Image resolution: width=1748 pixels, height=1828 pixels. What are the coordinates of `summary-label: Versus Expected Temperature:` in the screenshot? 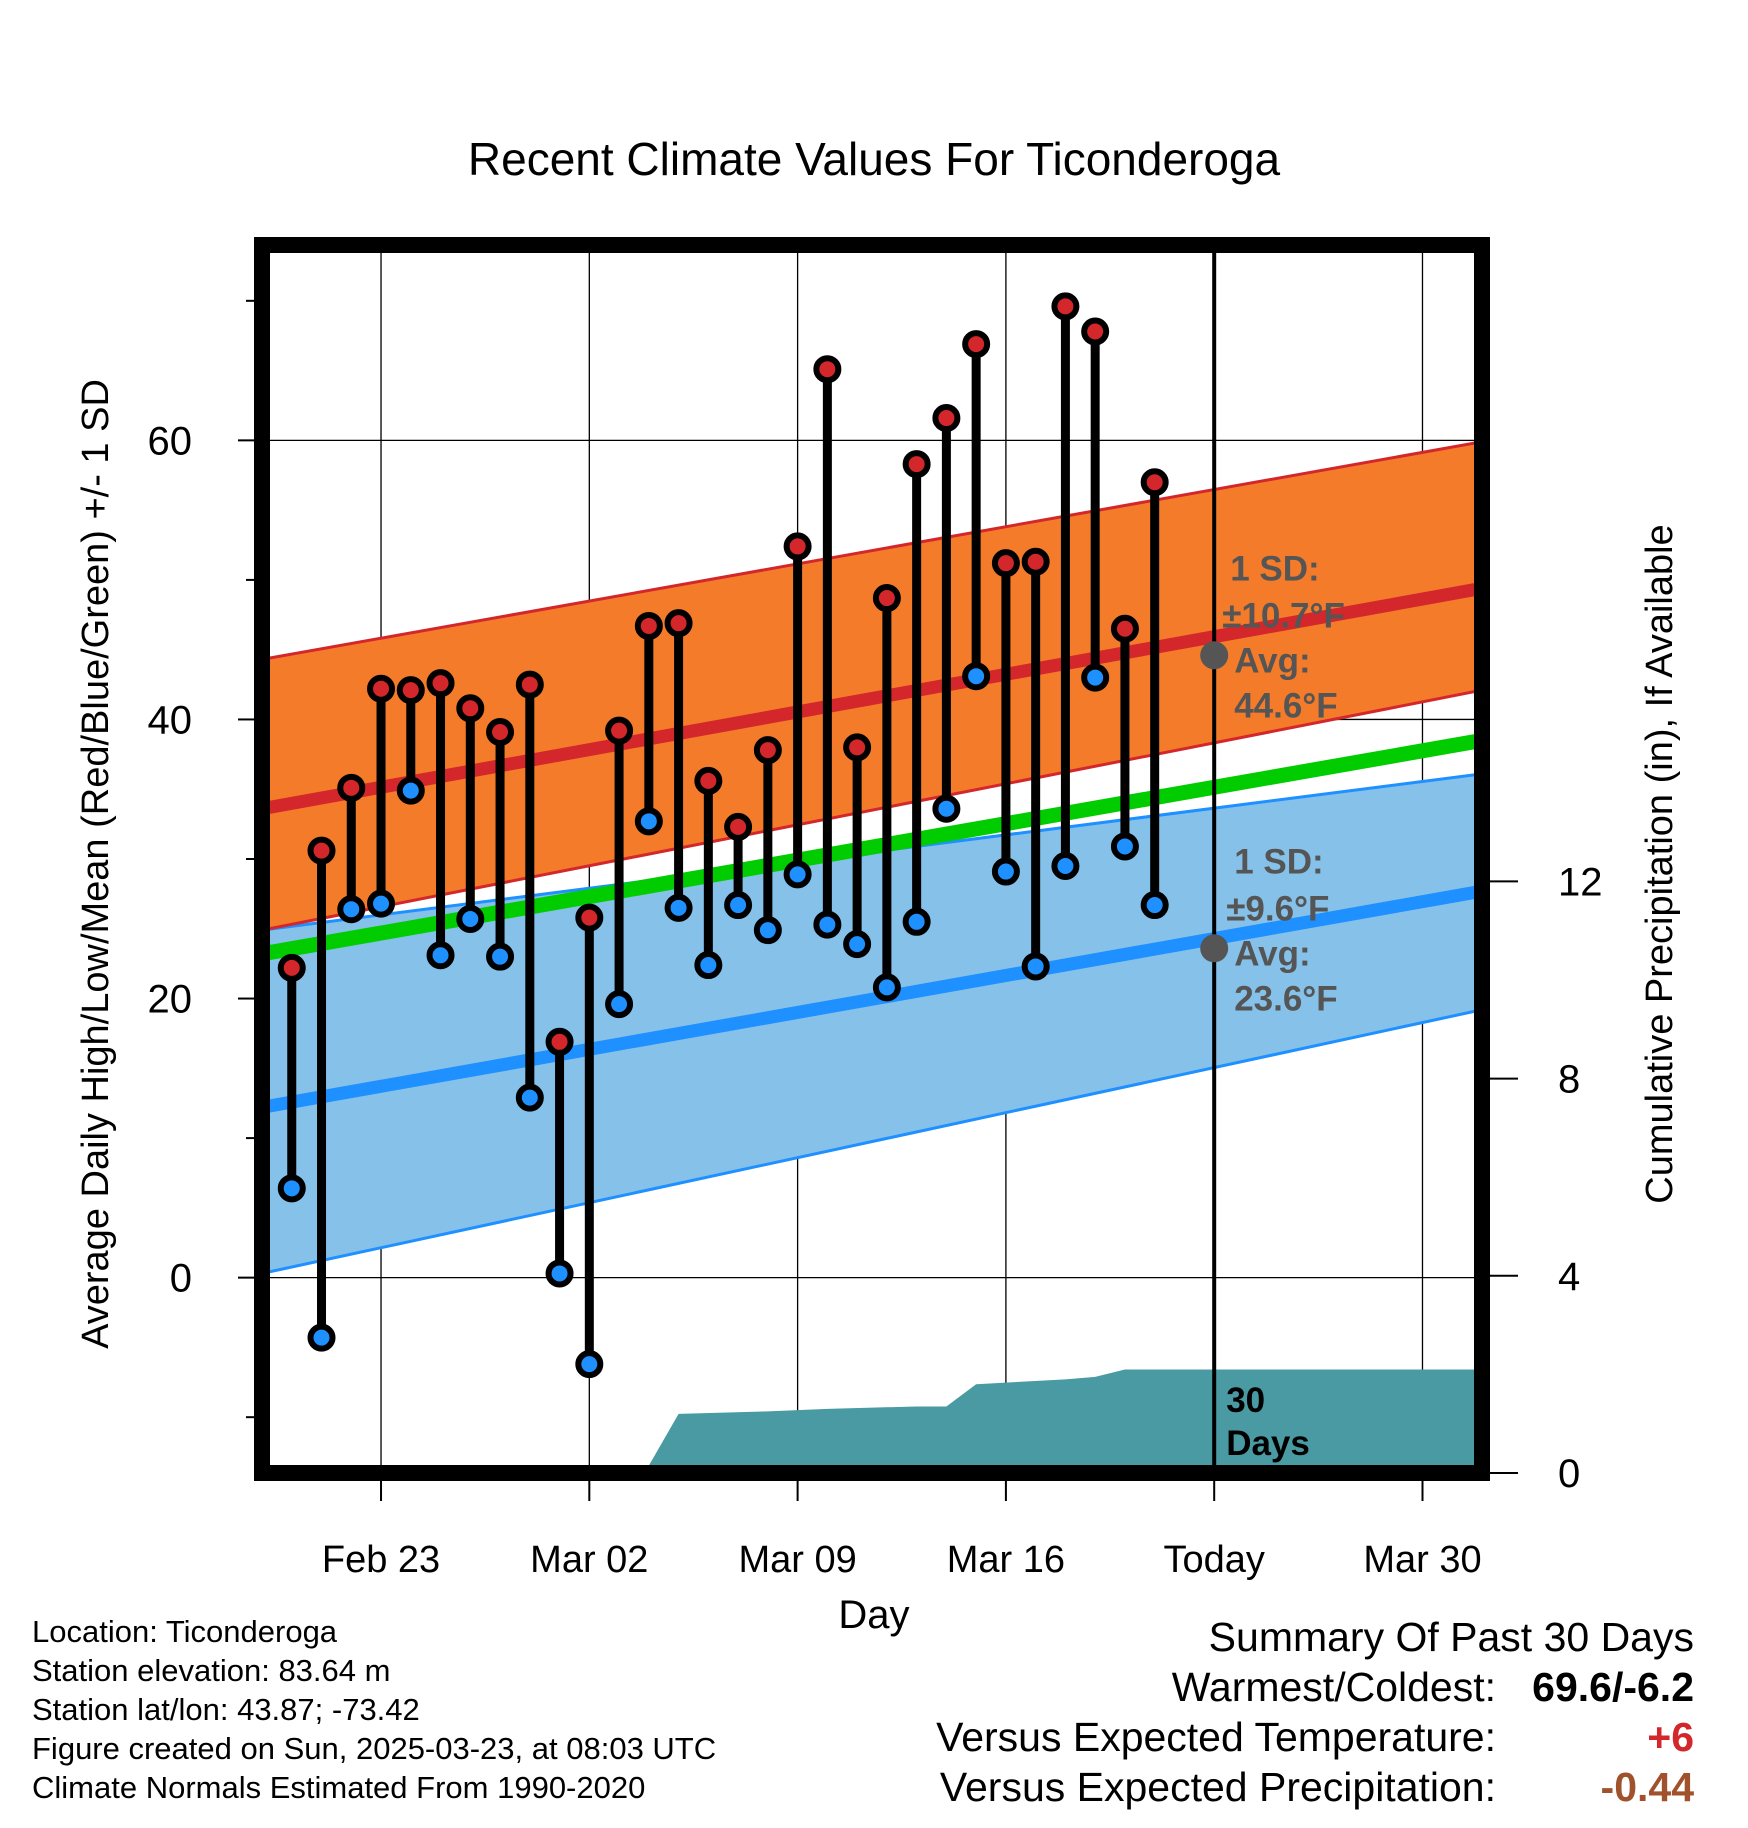 It's located at (1216, 1737).